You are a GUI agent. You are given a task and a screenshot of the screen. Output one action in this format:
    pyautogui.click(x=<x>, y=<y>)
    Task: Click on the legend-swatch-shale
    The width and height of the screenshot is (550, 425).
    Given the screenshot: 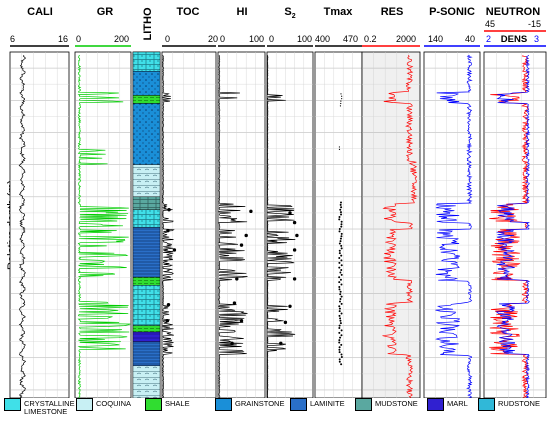 What is the action you would take?
    pyautogui.click(x=153, y=404)
    